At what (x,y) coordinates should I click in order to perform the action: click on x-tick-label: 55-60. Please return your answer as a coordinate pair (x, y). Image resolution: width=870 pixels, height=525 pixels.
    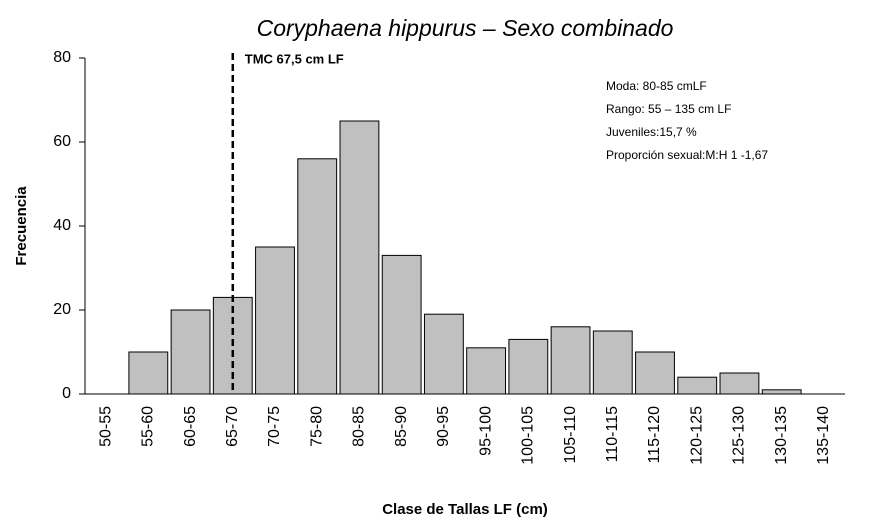
    Looking at the image, I should click on (148, 426).